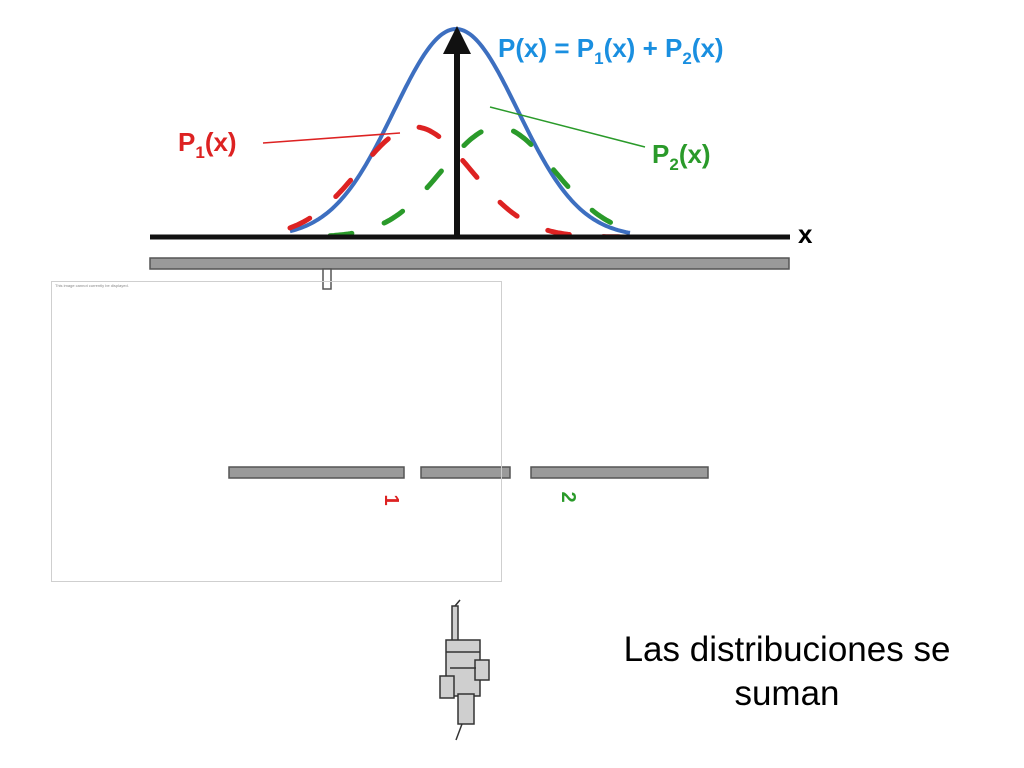  What do you see at coordinates (457, 40) in the screenshot?
I see `arrow-head-icon` at bounding box center [457, 40].